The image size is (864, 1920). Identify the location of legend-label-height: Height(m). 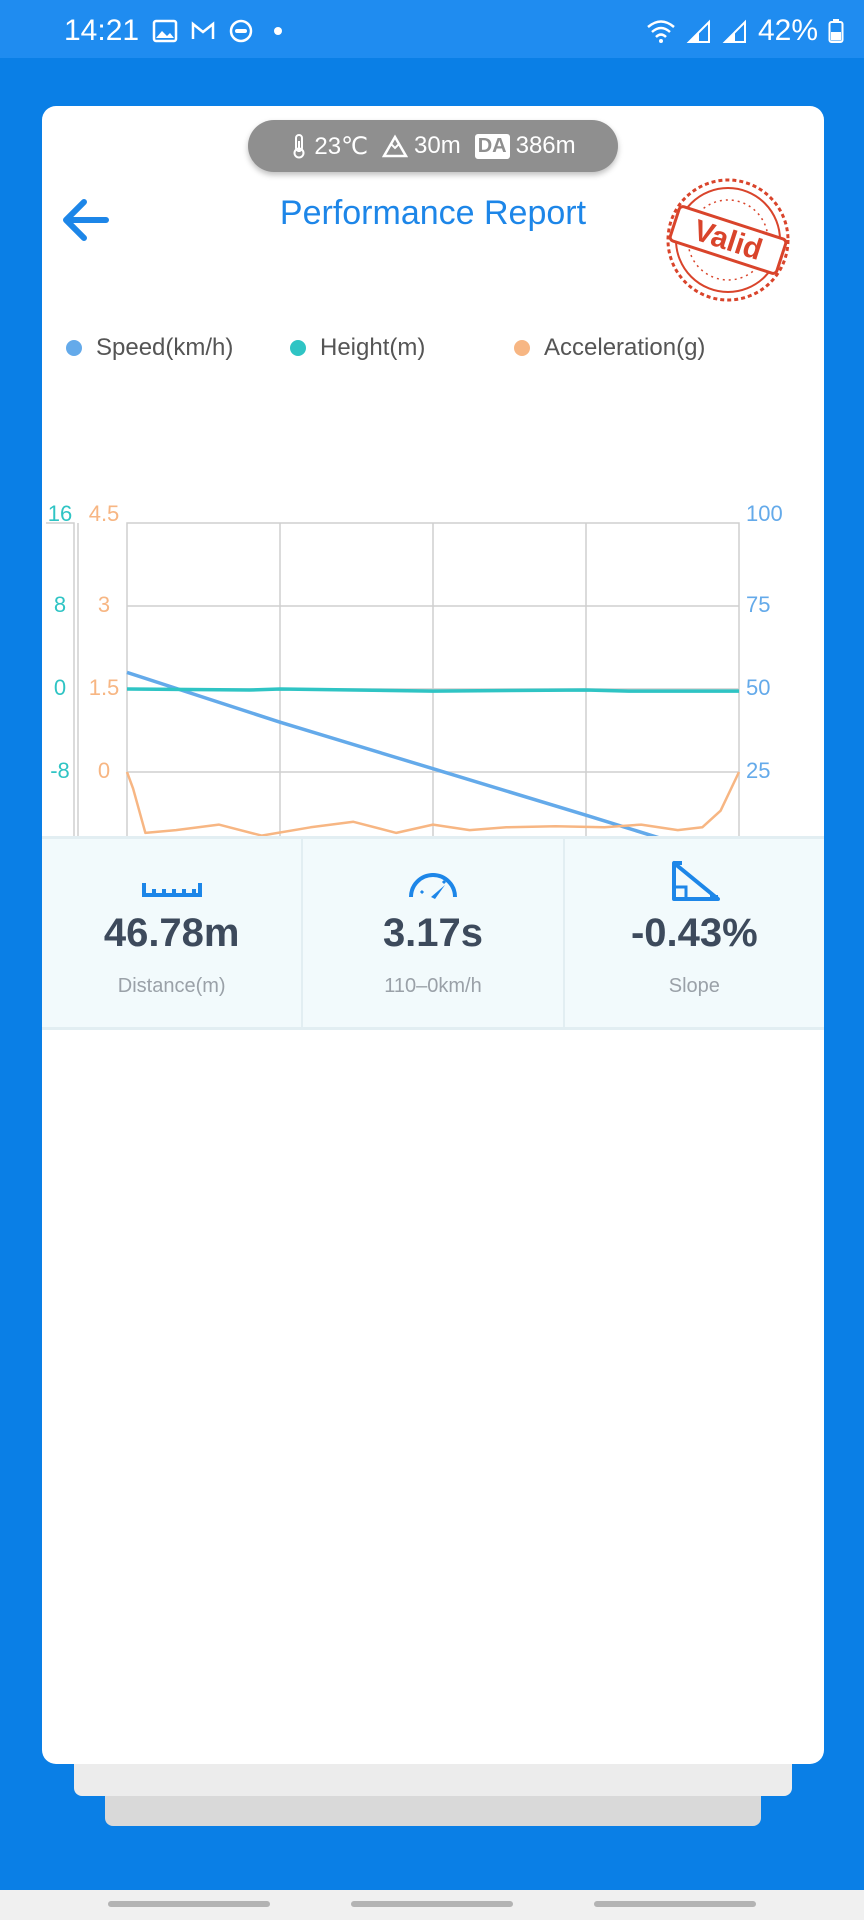
(373, 347).